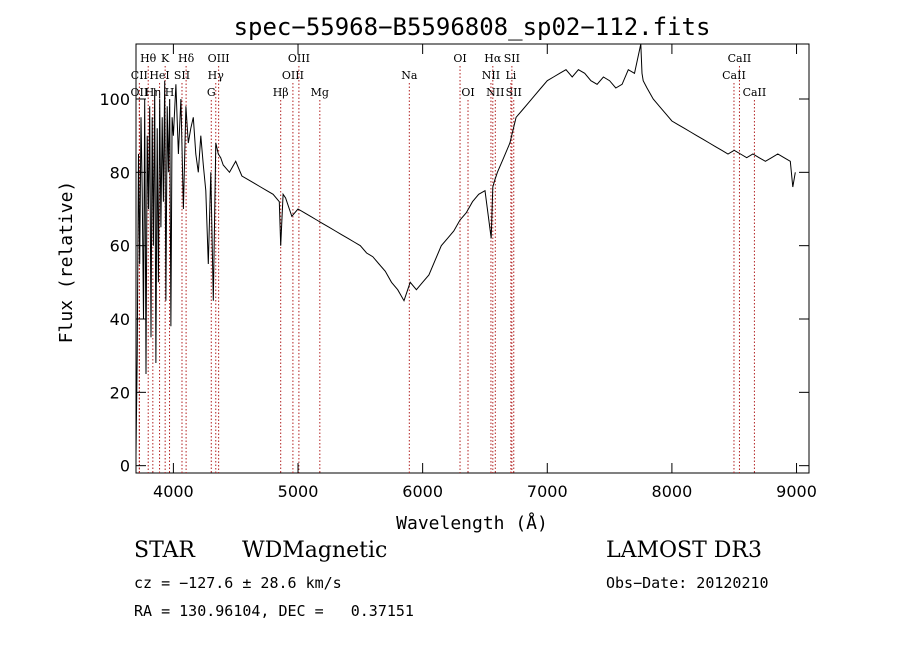  I want to click on x-tick-label: 6000, so click(422, 491).